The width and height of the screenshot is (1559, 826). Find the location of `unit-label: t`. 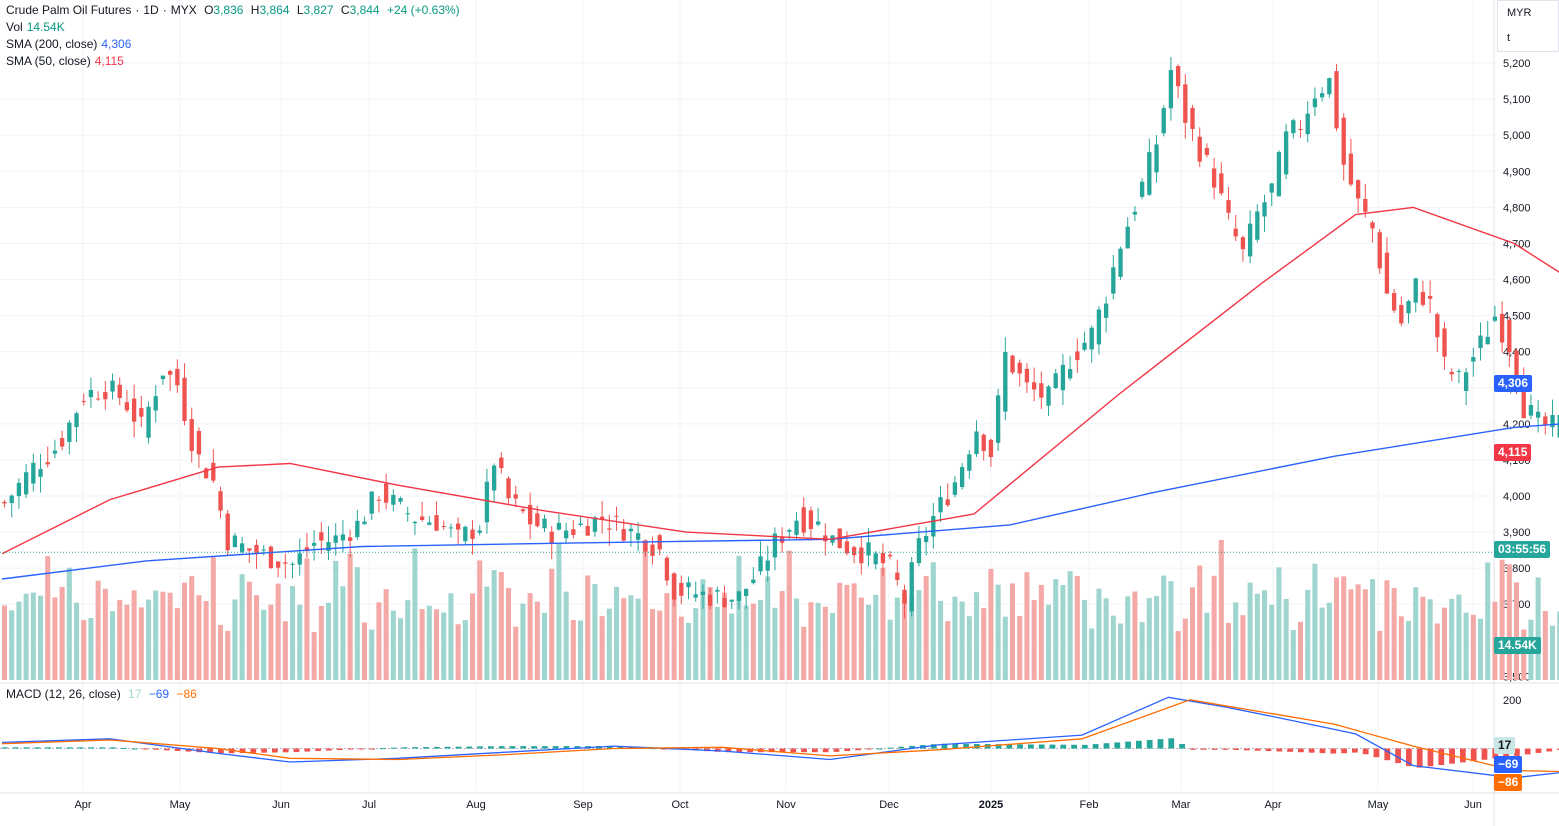

unit-label: t is located at coordinates (1509, 38).